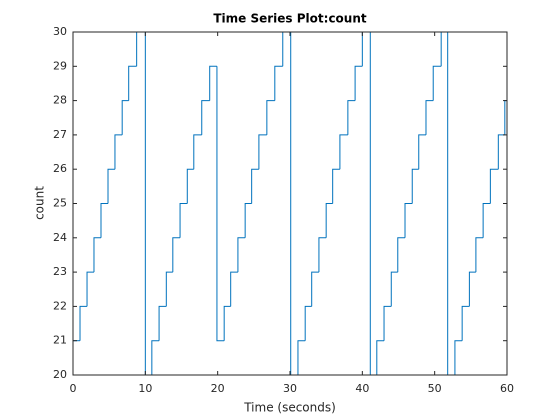 The width and height of the screenshot is (560, 420). I want to click on x-tick-label: 40, so click(362, 388).